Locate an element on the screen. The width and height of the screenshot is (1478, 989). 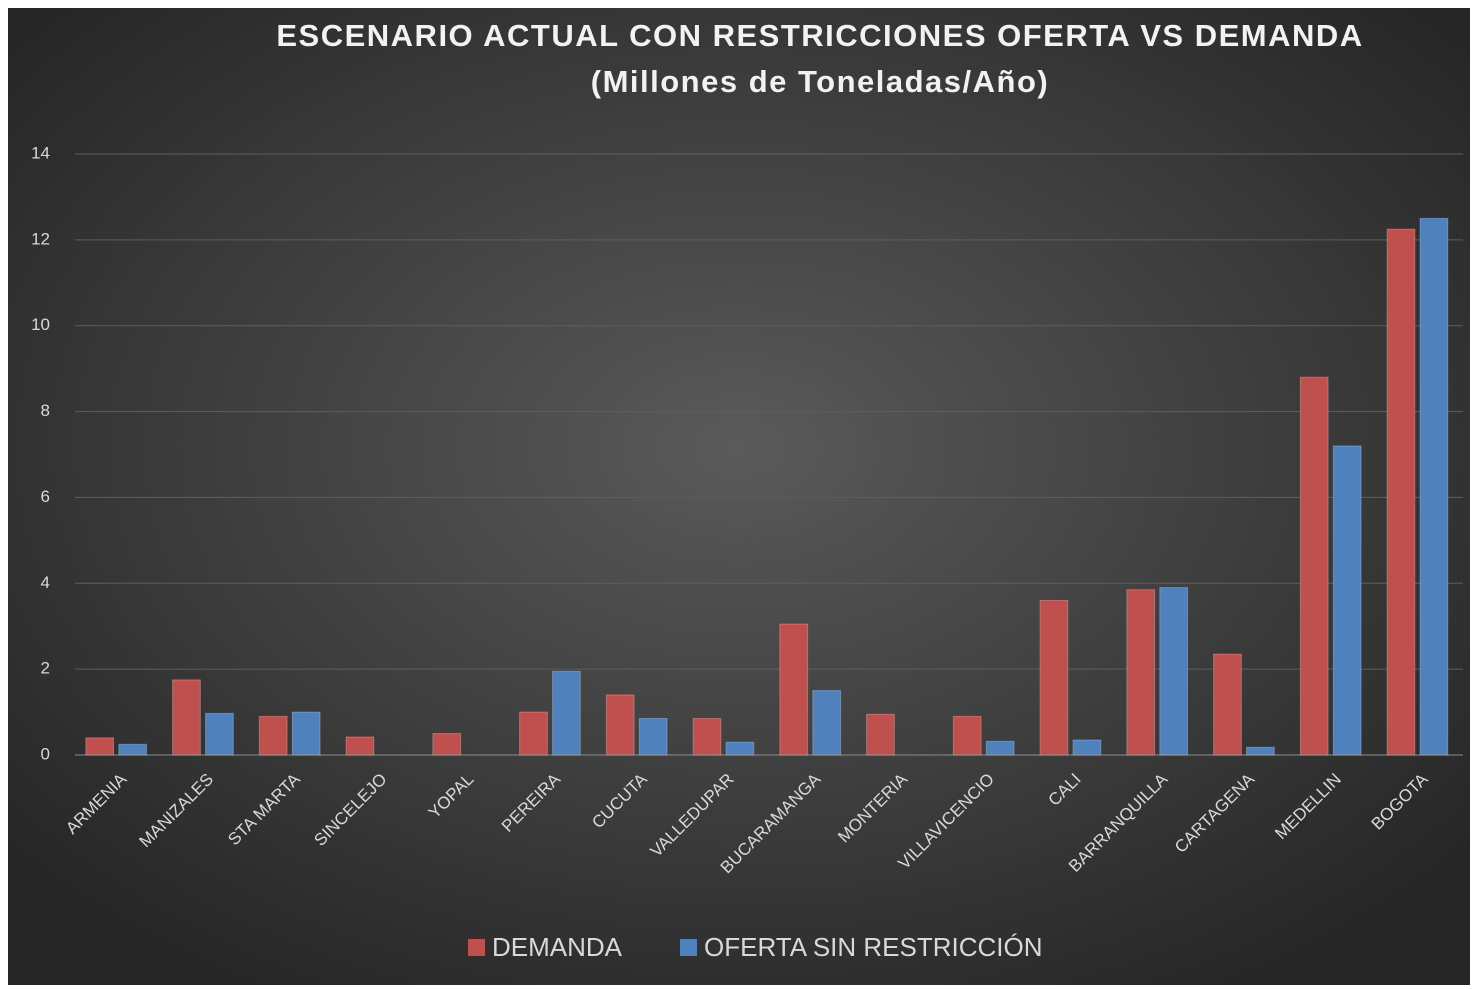
y-tick-label: 8 is located at coordinates (45, 410).